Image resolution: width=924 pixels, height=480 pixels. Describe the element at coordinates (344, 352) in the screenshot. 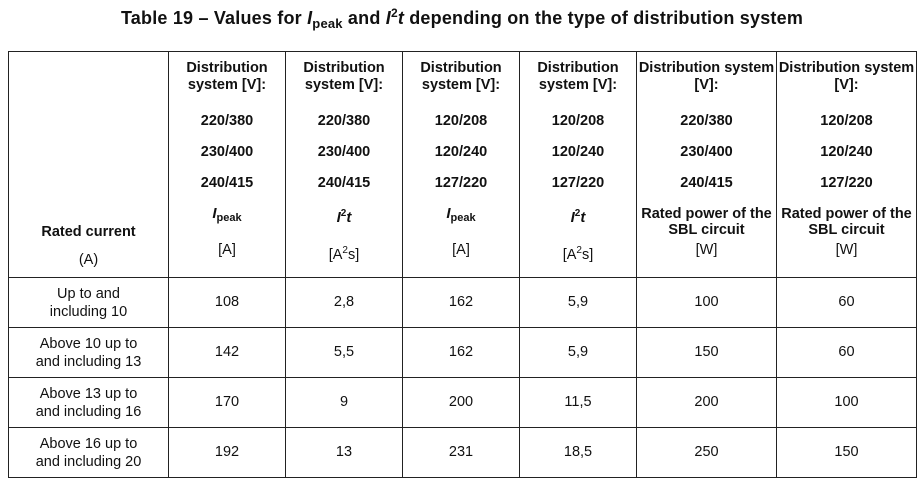

I see `value-cell: 5,5` at that location.